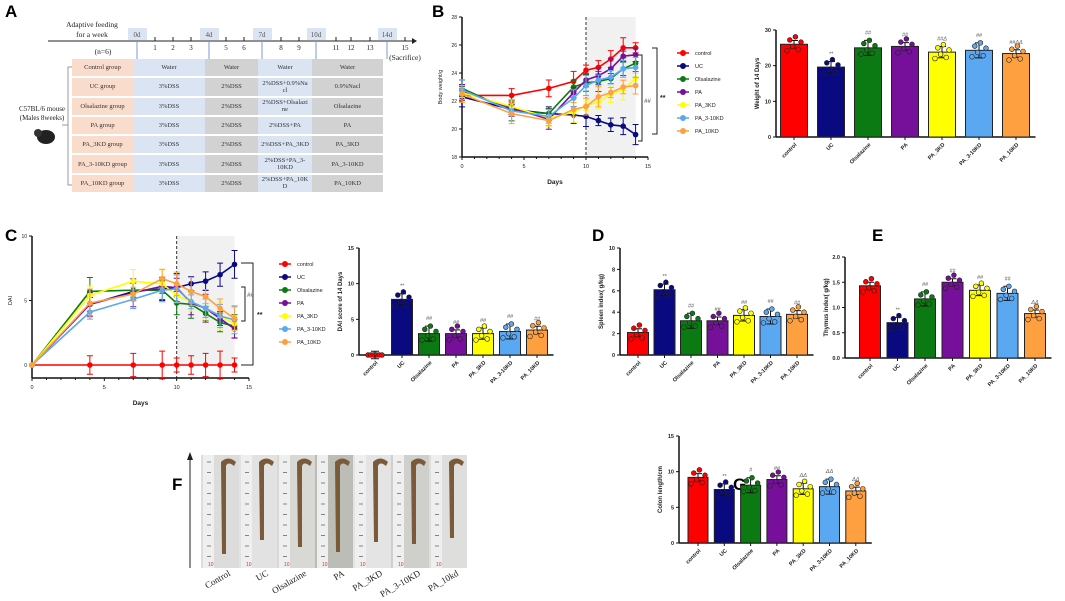 The image size is (1065, 601). I want to click on treatment-cell: 2%DSS+PA_10K D, so click(285, 184).